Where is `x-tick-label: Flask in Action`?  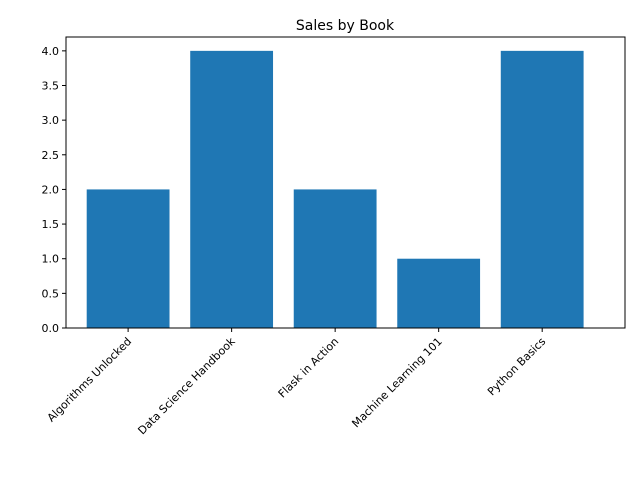 x-tick-label: Flask in Action is located at coordinates (309, 368).